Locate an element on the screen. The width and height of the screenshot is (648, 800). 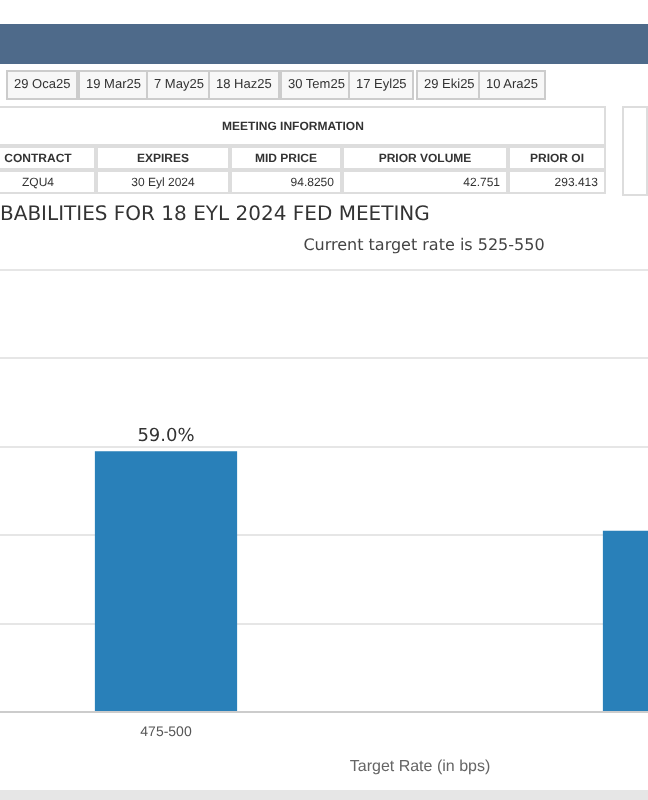
data-label: 59.0% is located at coordinates (166, 436).